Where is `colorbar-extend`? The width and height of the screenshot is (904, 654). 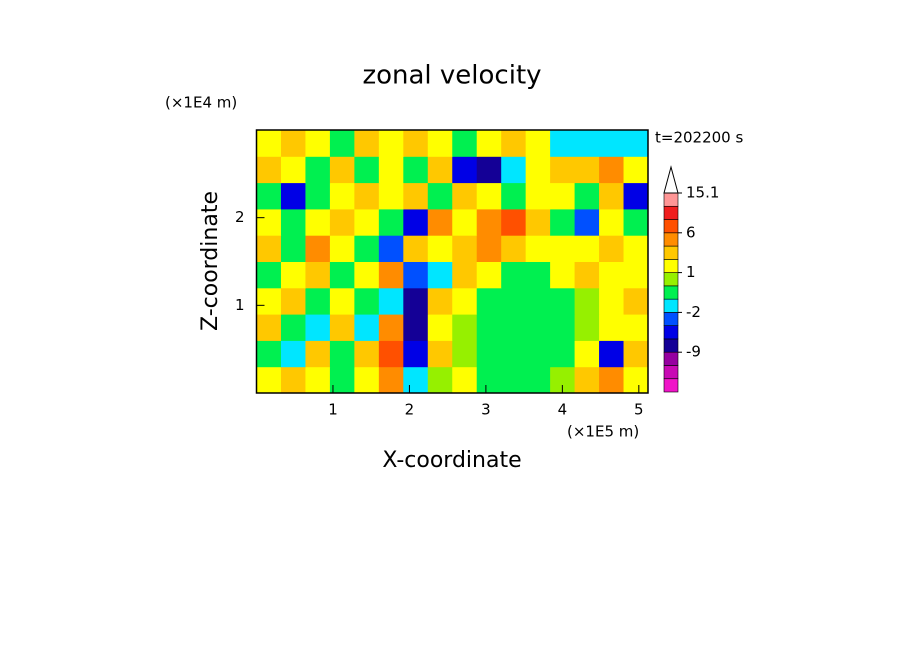
colorbar-extend is located at coordinates (671, 179).